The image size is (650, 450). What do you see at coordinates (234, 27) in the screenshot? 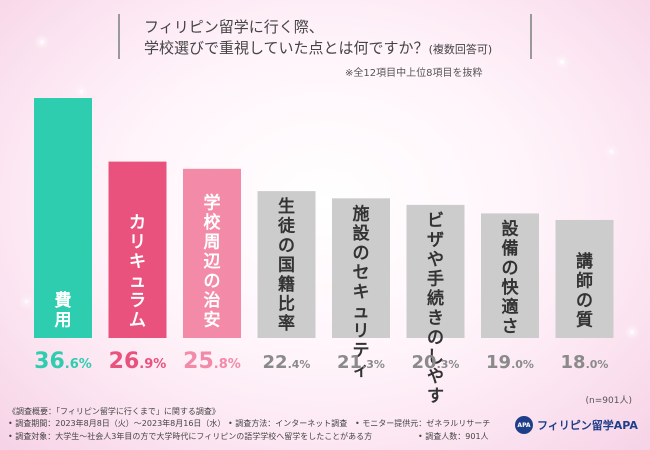
I see `chart-title-line1: フィリピン留学に行く際、` at bounding box center [234, 27].